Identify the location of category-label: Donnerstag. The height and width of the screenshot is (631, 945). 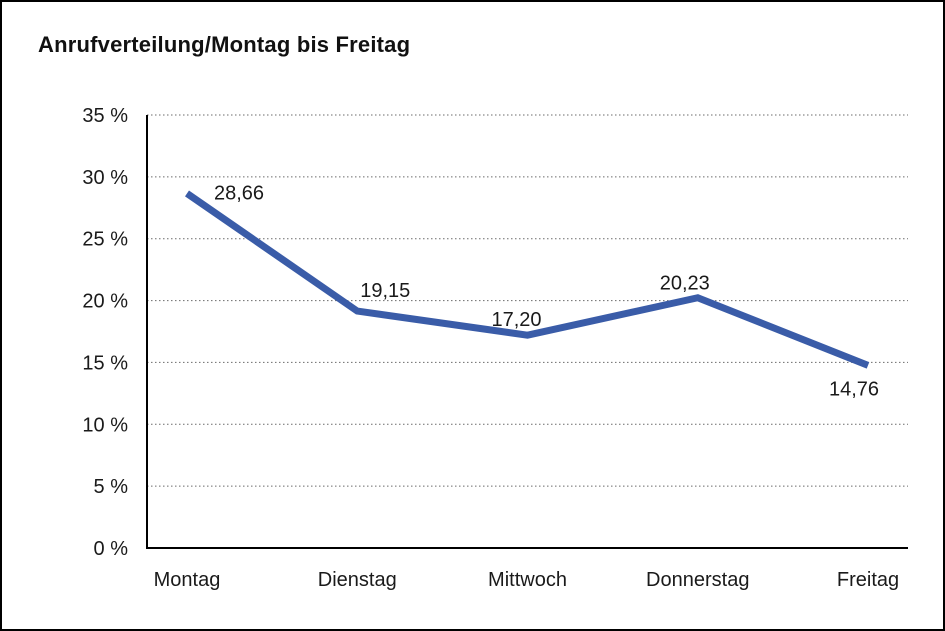
(697, 580).